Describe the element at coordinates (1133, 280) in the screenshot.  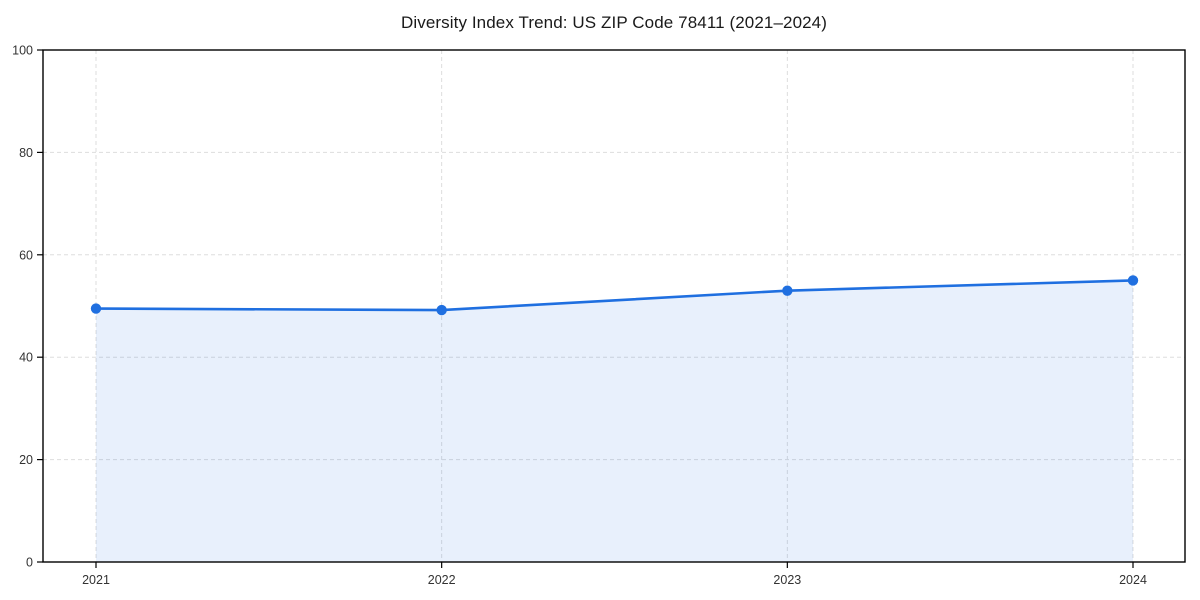
I see `data-point-2024` at that location.